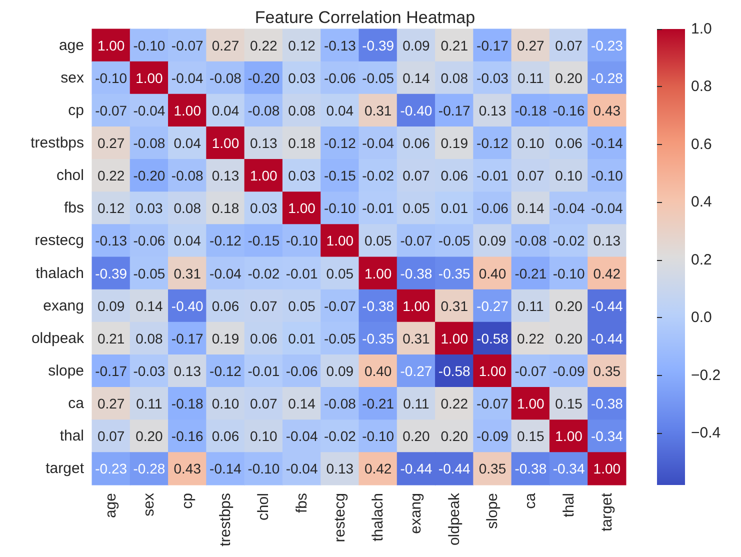  Describe the element at coordinates (149, 143) in the screenshot. I see `data-label: -0.08` at that location.